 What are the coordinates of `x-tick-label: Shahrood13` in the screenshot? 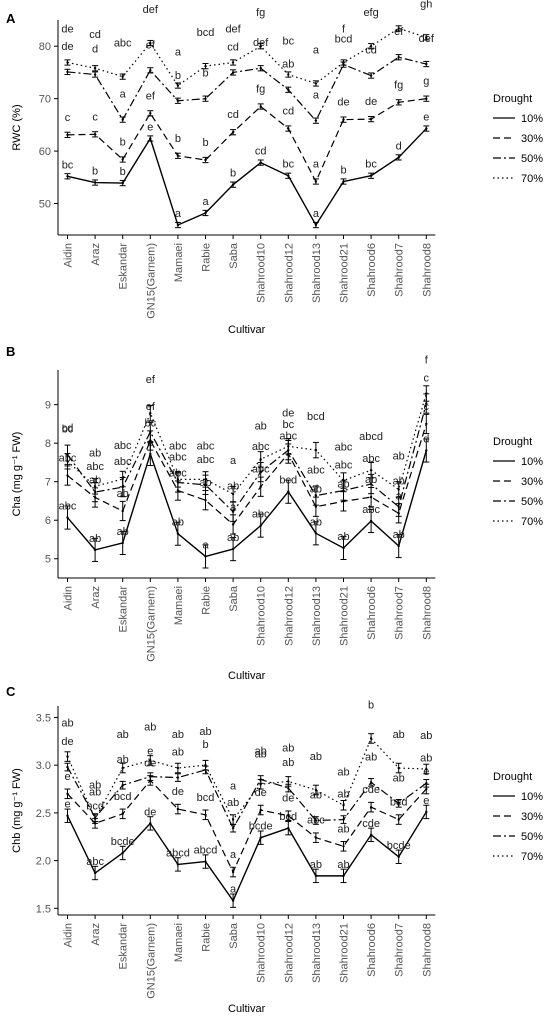 It's located at (317, 273).